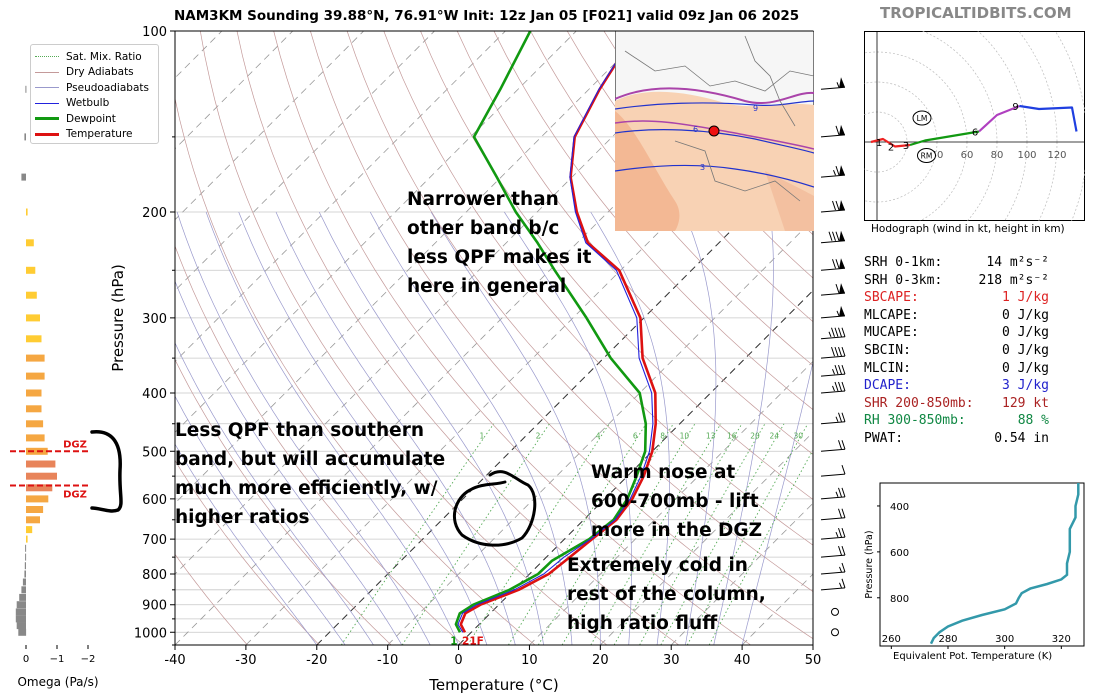 The height and width of the screenshot is (700, 1100). What do you see at coordinates (94, 73) in the screenshot?
I see `legend-item-dry-adiabats: Dry Adiabats` at bounding box center [94, 73].